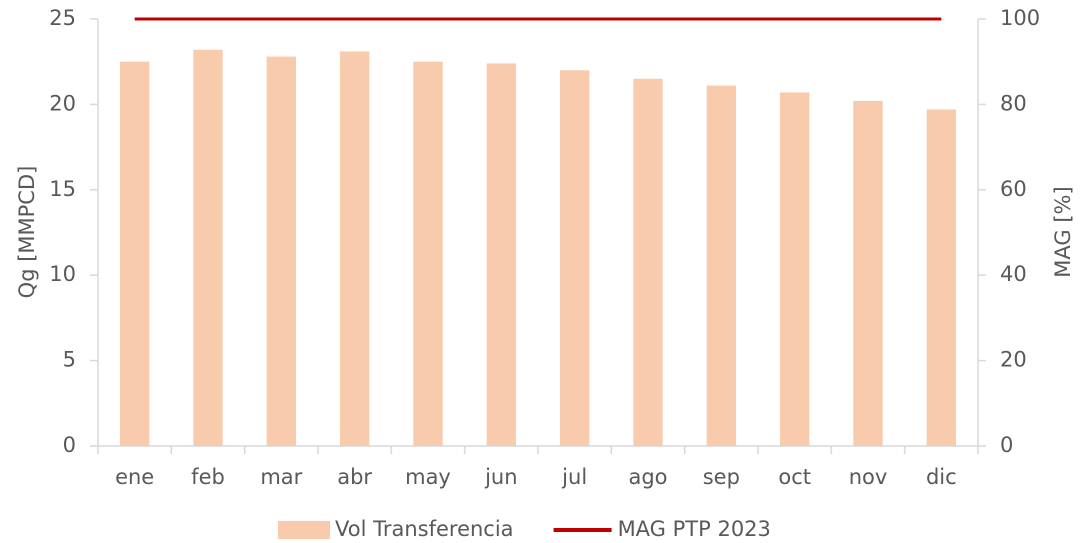 The image size is (1081, 543). I want to click on x-tick-label: feb, so click(208, 477).